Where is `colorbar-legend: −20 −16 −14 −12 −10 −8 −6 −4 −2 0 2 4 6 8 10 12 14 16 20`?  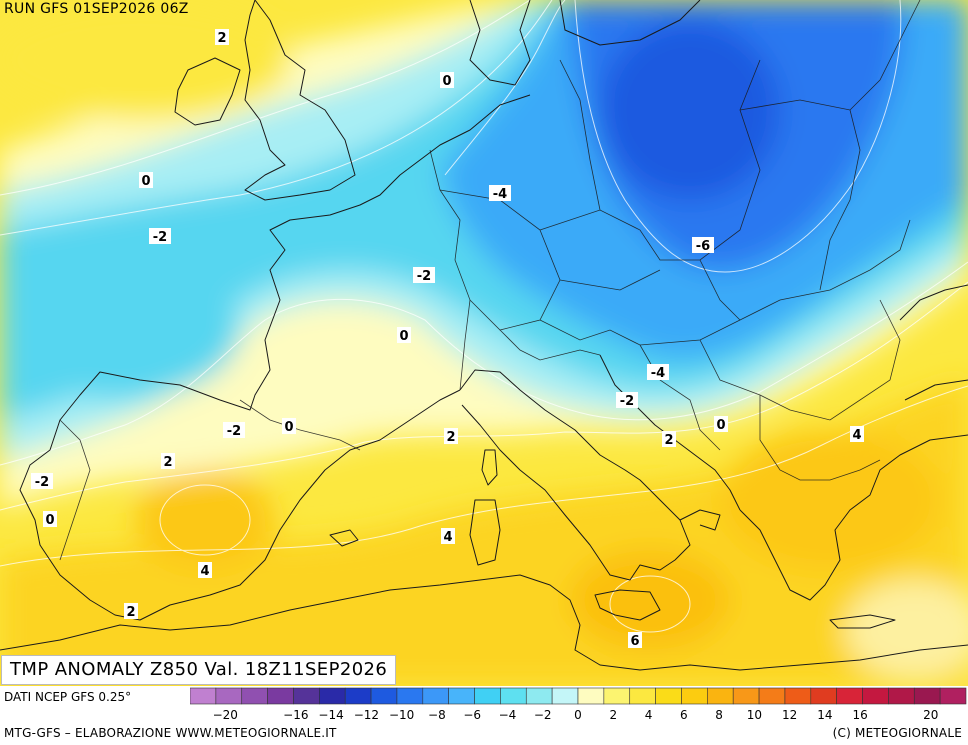 colorbar-legend: −20 −16 −14 −12 −10 −8 −6 −4 −2 0 2 4 6 8 10 12 14 16 20 is located at coordinates (578, 704).